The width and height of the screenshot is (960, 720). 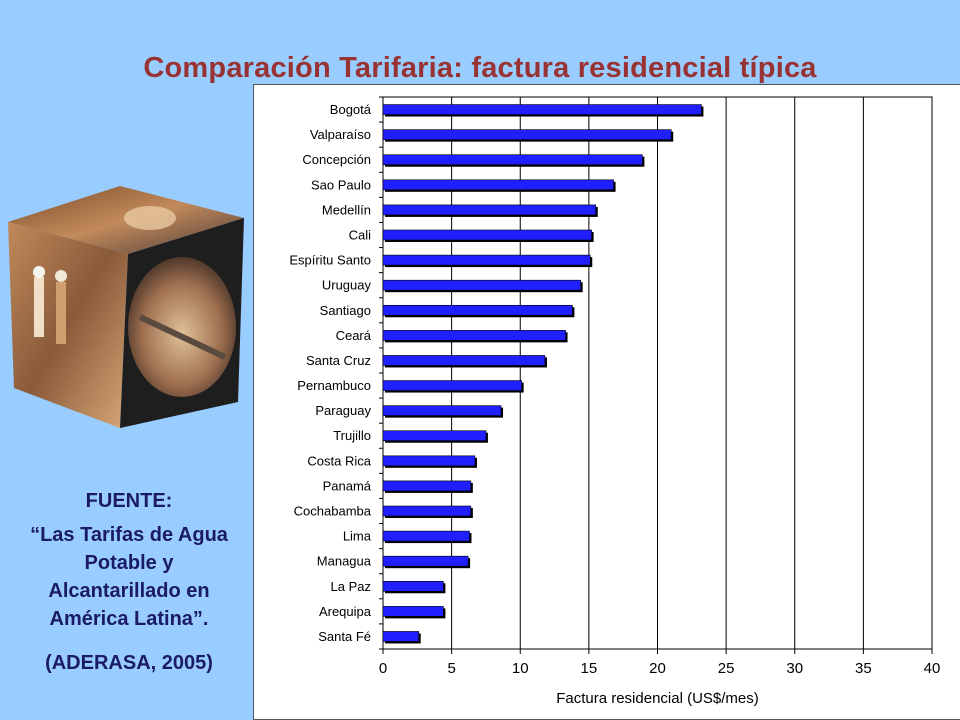 I want to click on x-tick-label: 35, so click(x=863, y=668).